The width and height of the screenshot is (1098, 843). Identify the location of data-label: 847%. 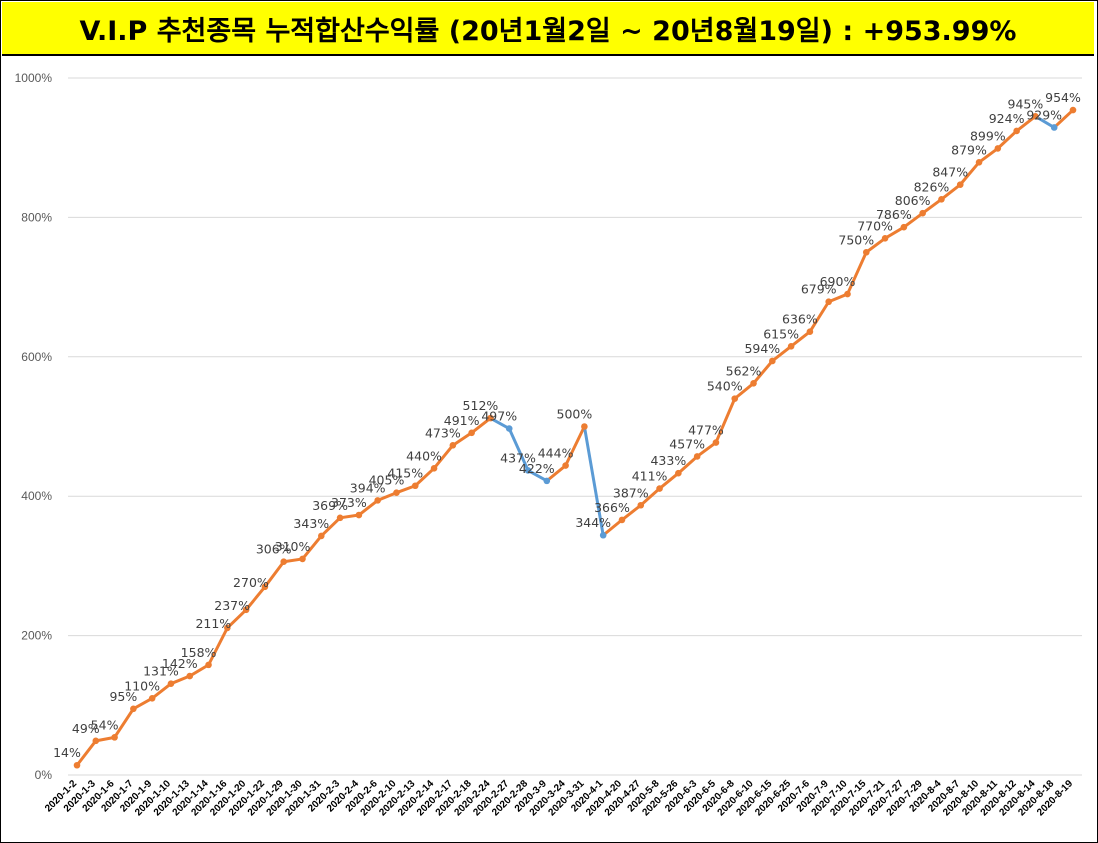
(950, 172).